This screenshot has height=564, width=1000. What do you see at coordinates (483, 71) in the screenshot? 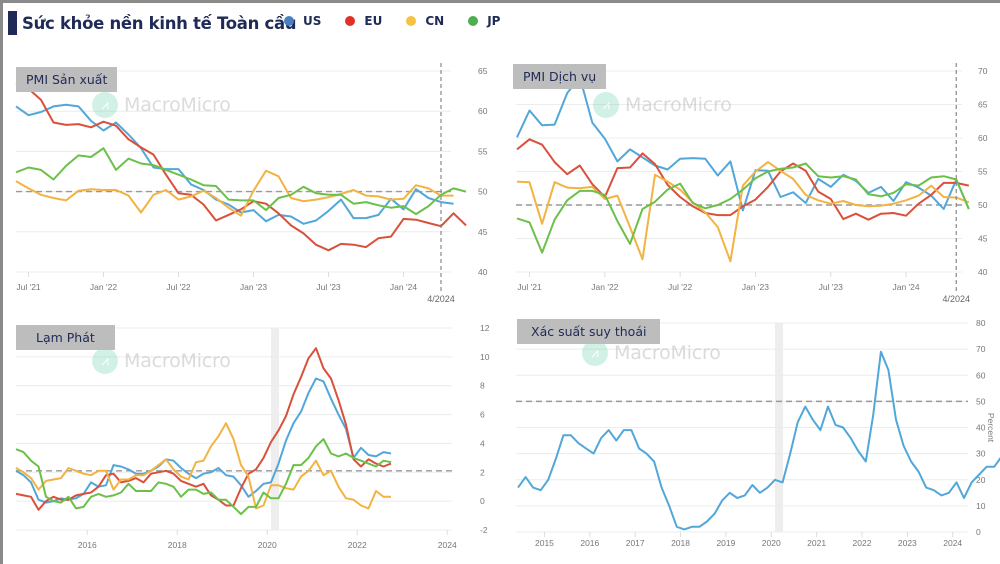
I see `y-tick-label: 65` at bounding box center [483, 71].